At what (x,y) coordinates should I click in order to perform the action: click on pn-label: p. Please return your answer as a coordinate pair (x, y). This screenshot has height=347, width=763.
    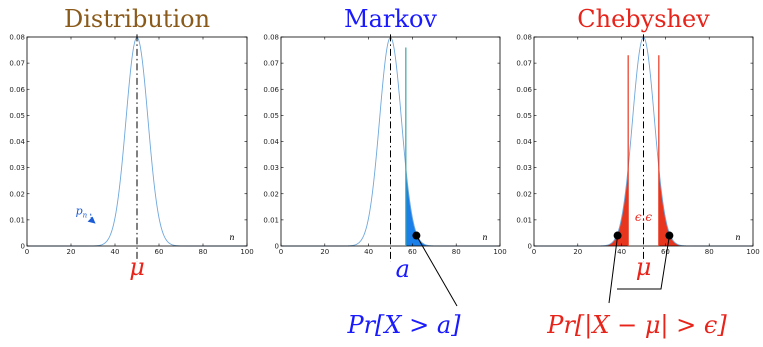
    Looking at the image, I should click on (79, 211).